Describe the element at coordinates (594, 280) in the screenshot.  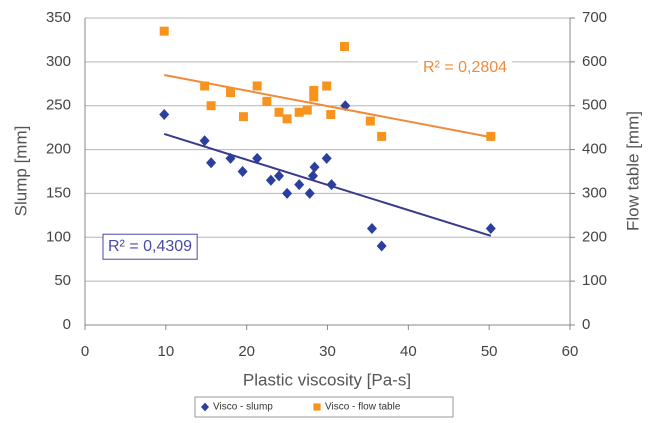
I see `y2-tick-label: 100` at that location.